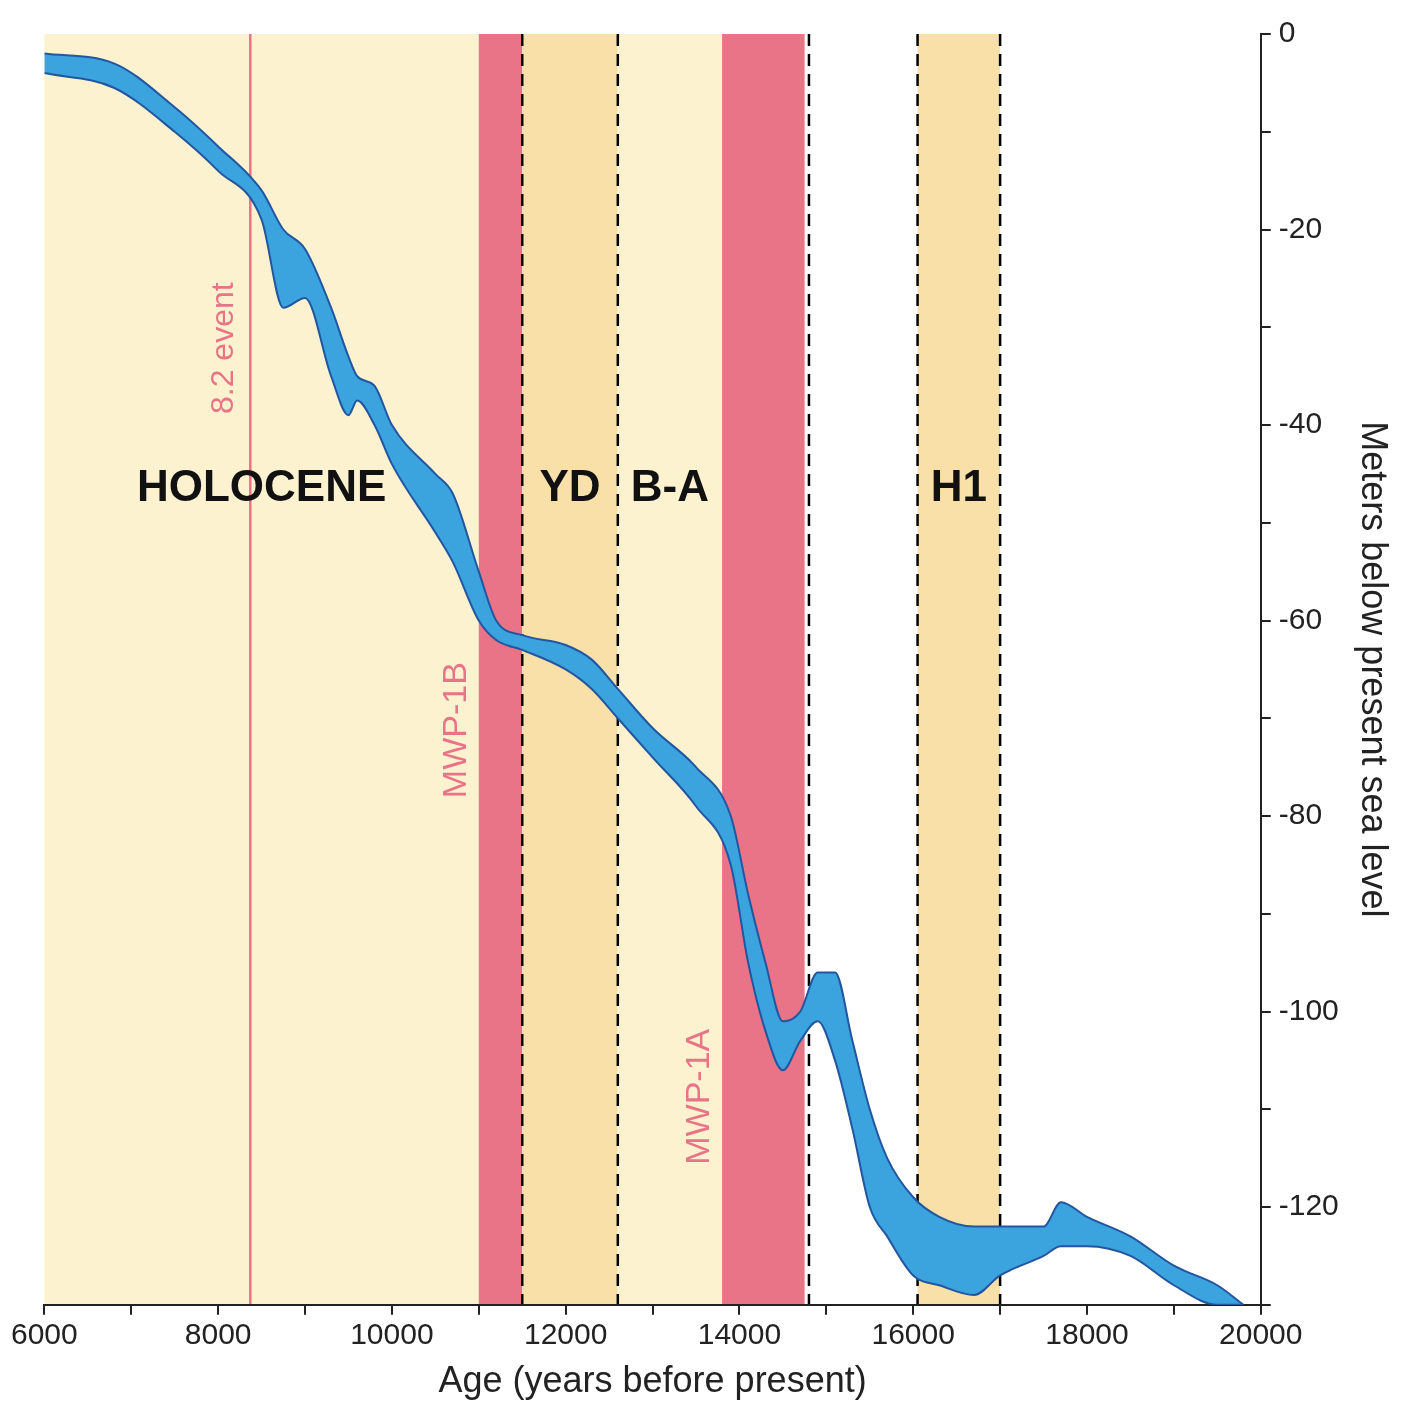  Describe the element at coordinates (454, 730) in the screenshot. I see `annotation: MWP-1B` at that location.